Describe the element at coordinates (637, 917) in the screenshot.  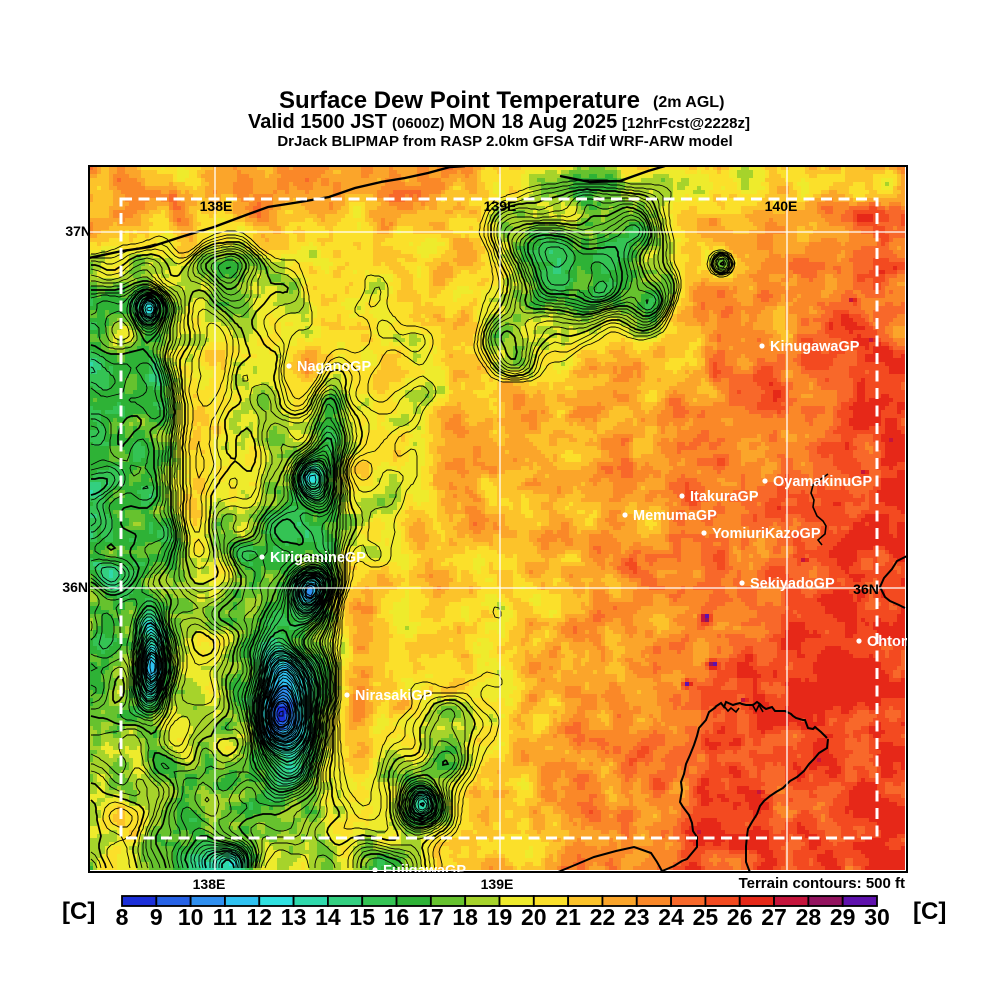
I see `svg-text: 23` at that location.